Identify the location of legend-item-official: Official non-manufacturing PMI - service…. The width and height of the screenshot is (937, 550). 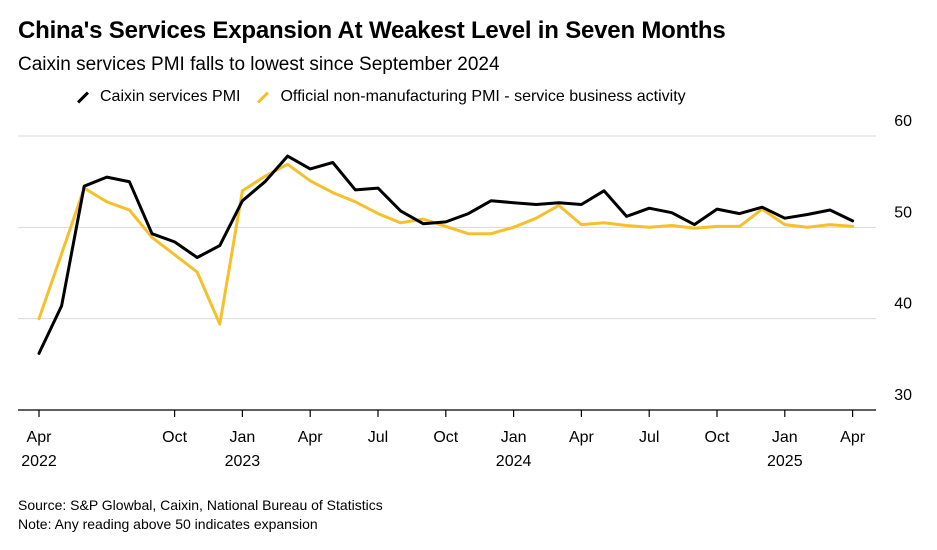
(471, 97).